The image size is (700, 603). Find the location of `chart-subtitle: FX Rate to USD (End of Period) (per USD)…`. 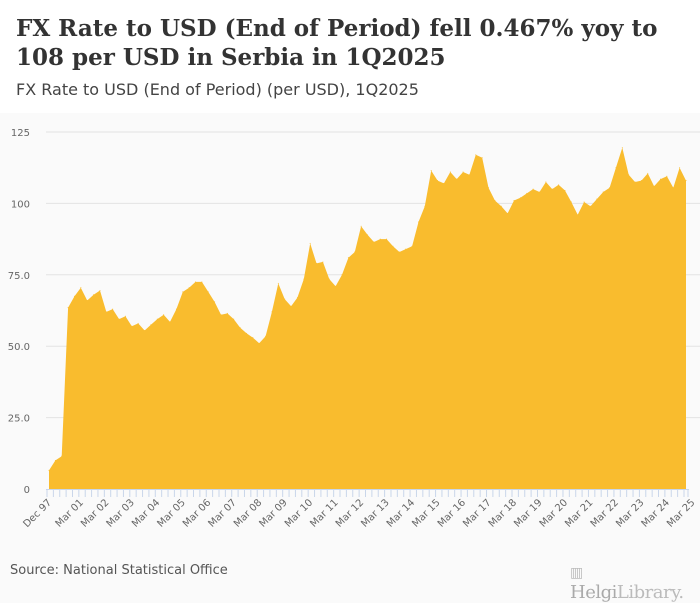

chart-subtitle: FX Rate to USD (End of Period) (per USD)… is located at coordinates (217, 89).